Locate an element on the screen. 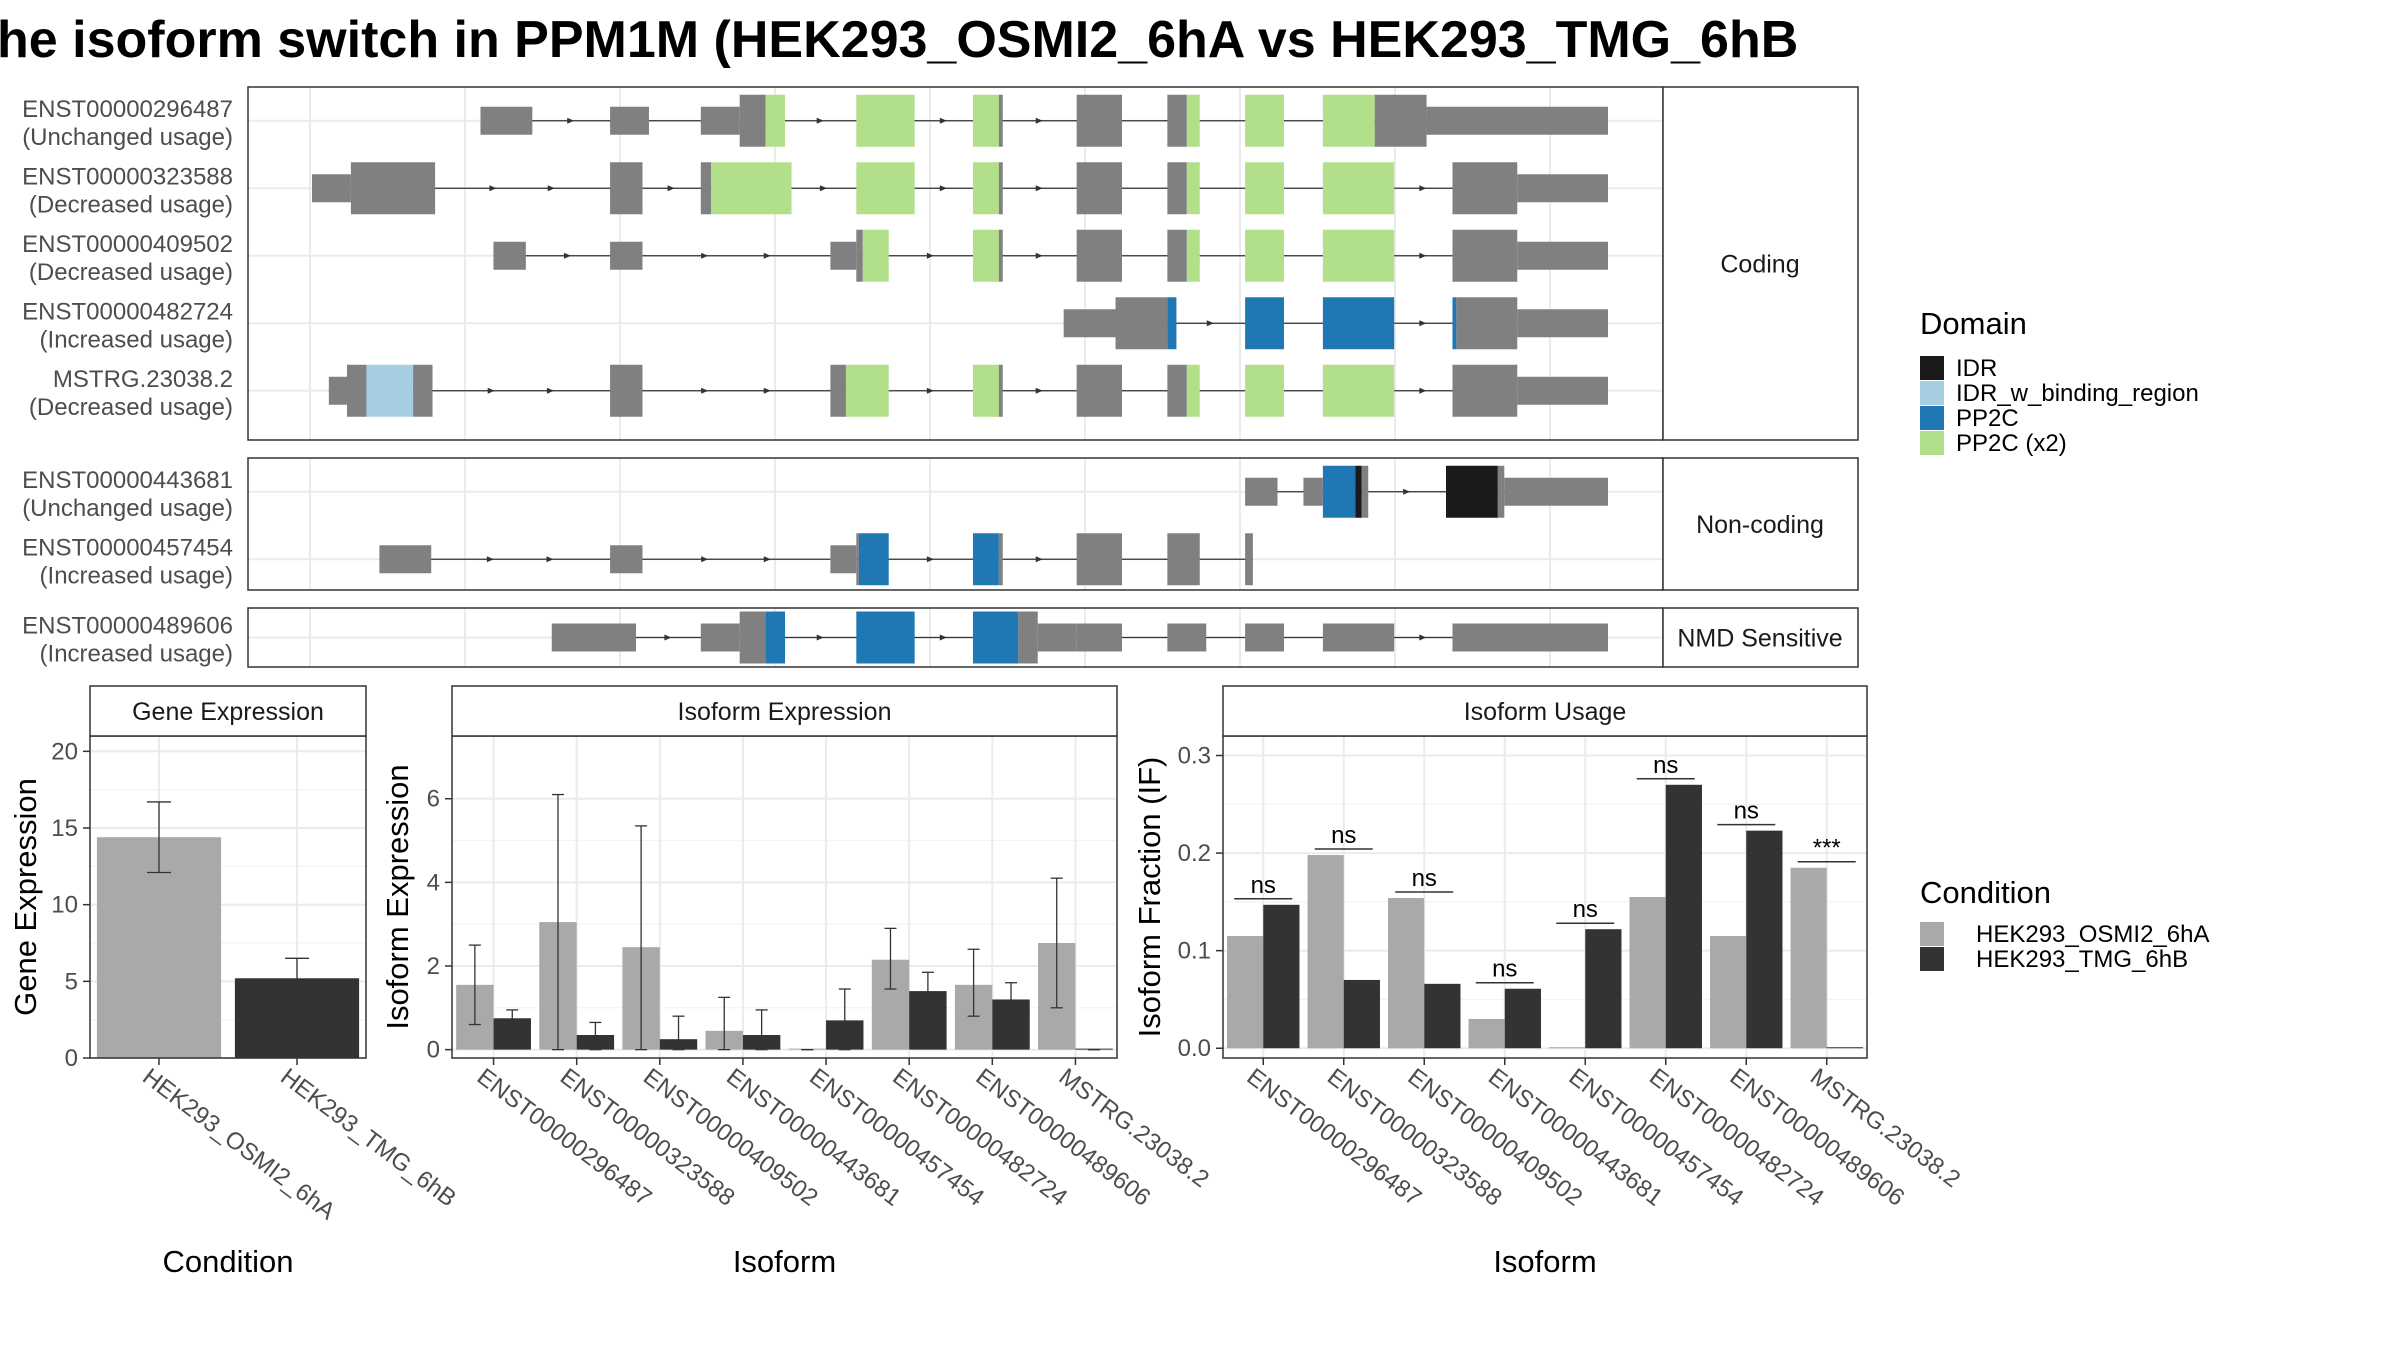  y-tick-label: 10 is located at coordinates (64, 905).